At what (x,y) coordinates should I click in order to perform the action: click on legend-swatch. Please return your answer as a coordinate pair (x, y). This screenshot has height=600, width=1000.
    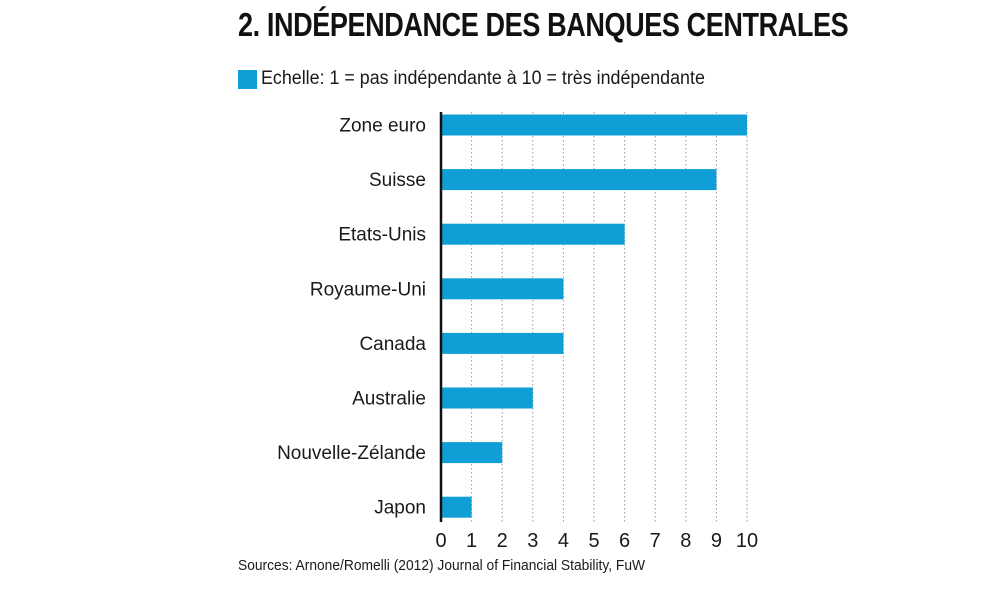
    Looking at the image, I should click on (247, 79).